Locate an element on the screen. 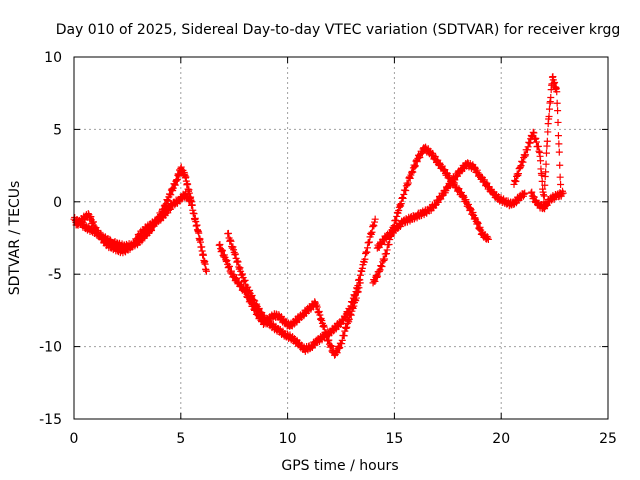 The width and height of the screenshot is (640, 480). series-2-markers is located at coordinates (133, 223).